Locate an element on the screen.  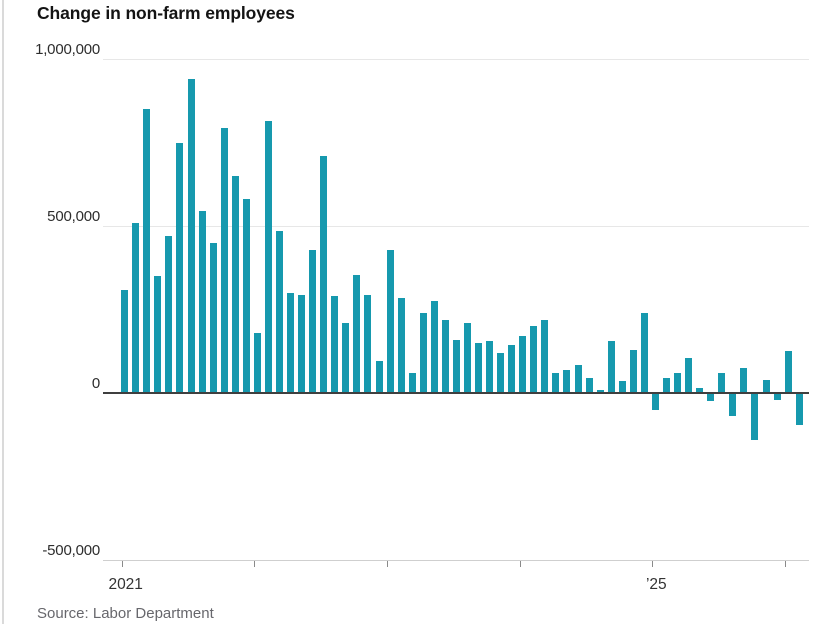
bar-may-2025 is located at coordinates (700, 390).